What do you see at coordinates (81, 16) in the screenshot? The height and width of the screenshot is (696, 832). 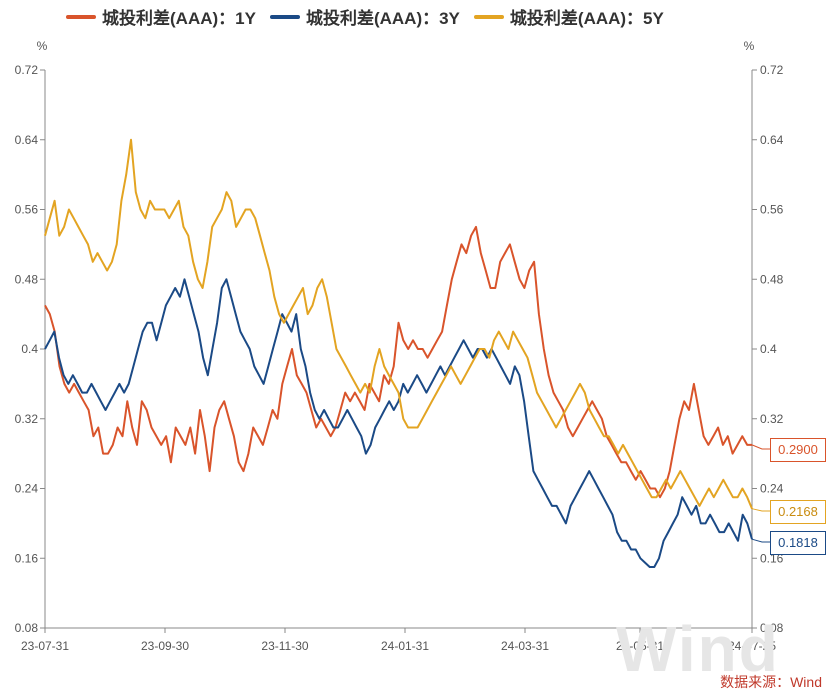 I see `legend-swatch-1y` at bounding box center [81, 16].